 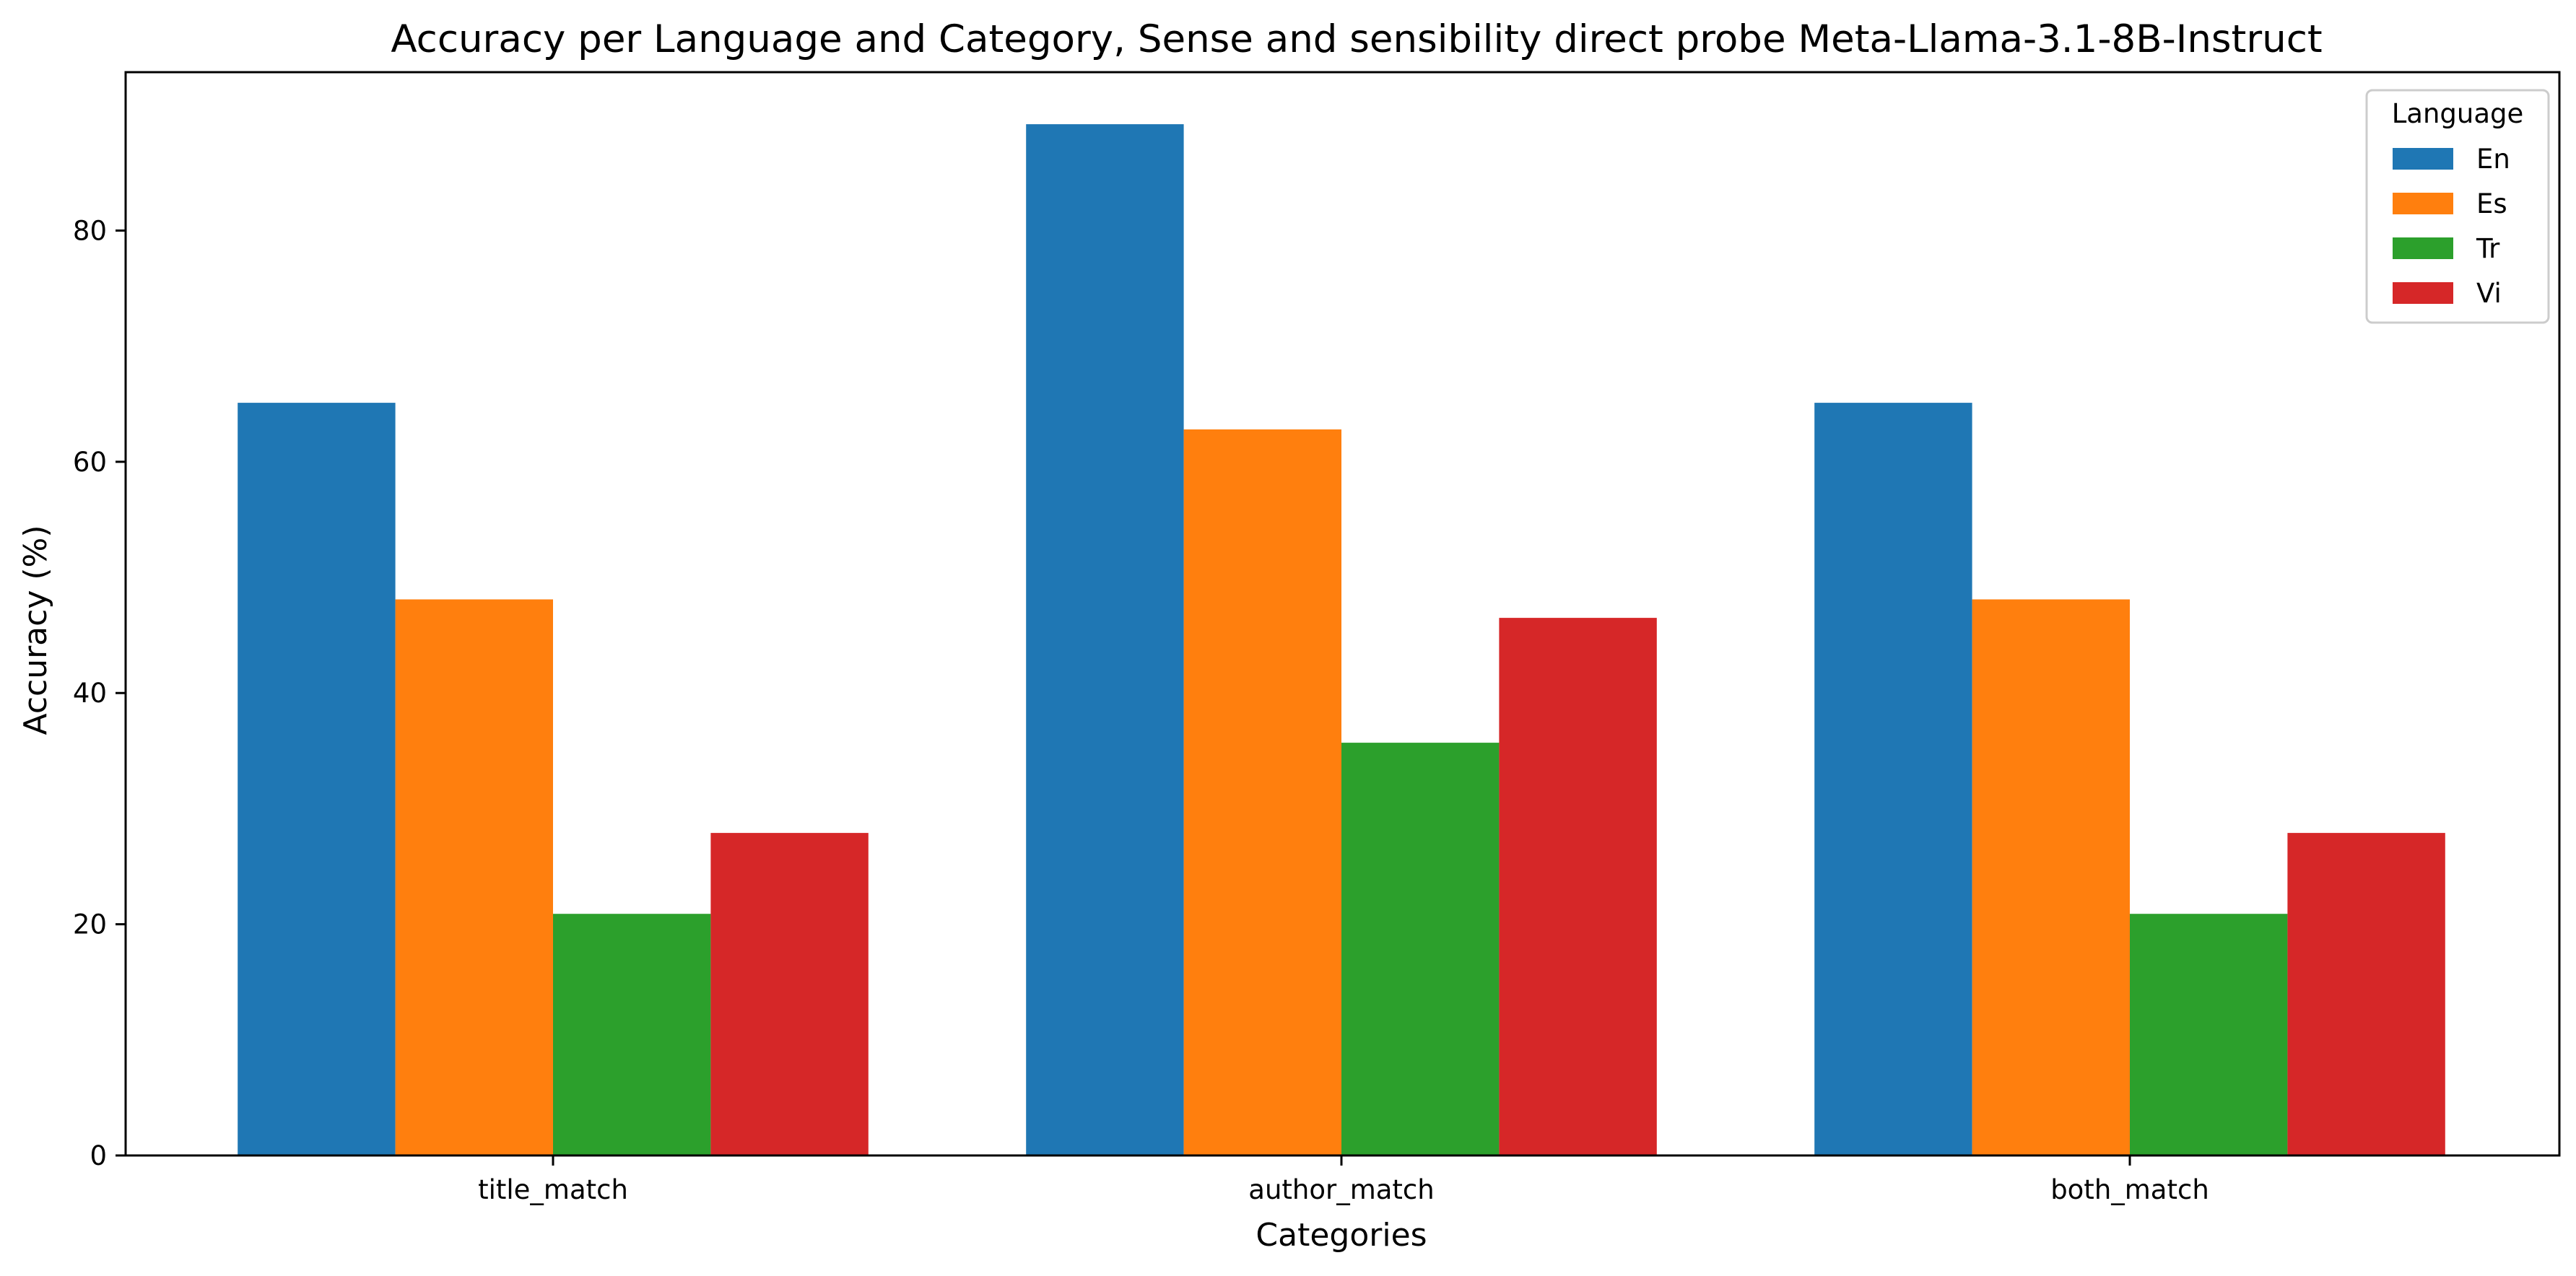 I want to click on bar-tr-both-match, so click(x=2209, y=1034).